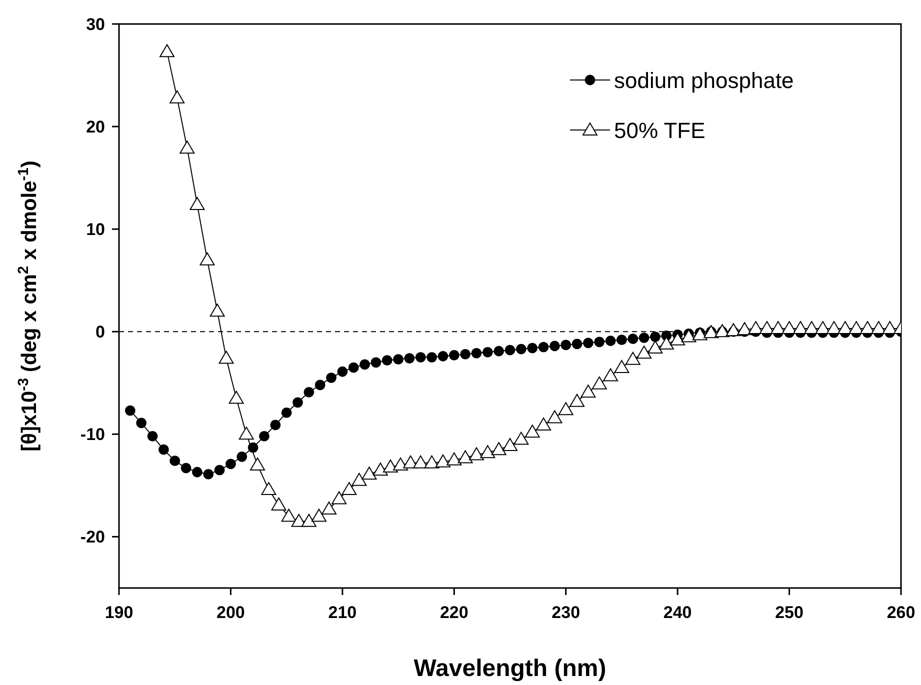  I want to click on y-tick-label: -20, so click(92, 537).